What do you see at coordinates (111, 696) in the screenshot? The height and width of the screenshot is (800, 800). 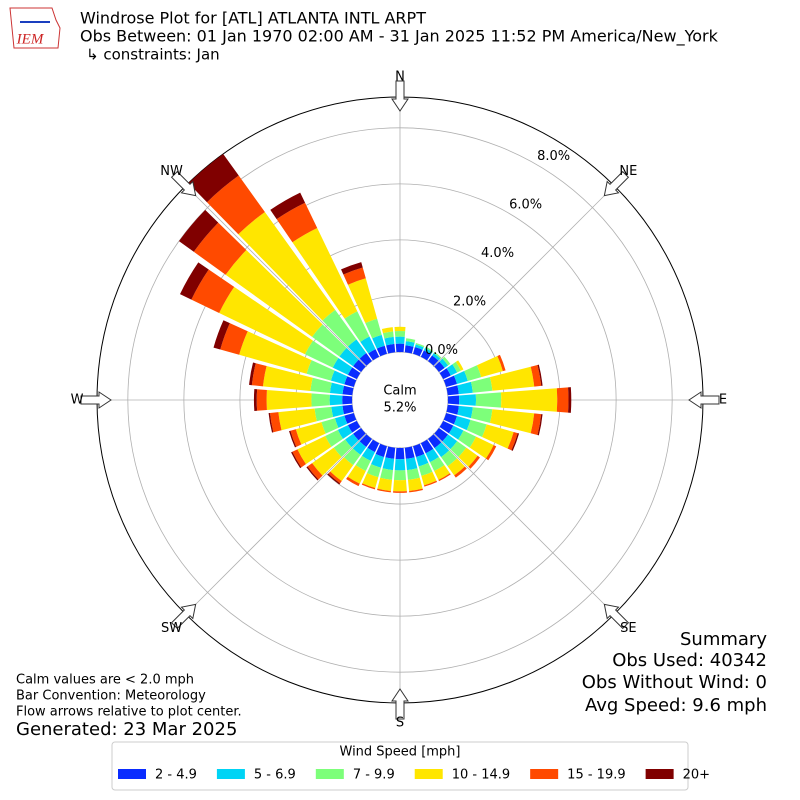 I see `note: Bar Convention: Meteorology` at bounding box center [111, 696].